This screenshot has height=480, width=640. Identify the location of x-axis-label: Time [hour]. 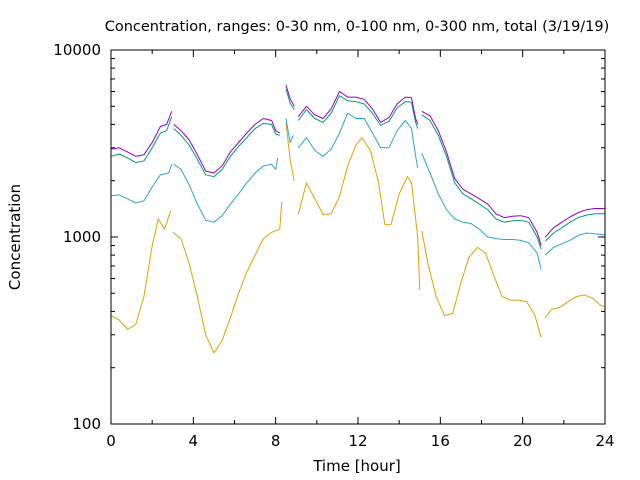
(356, 466).